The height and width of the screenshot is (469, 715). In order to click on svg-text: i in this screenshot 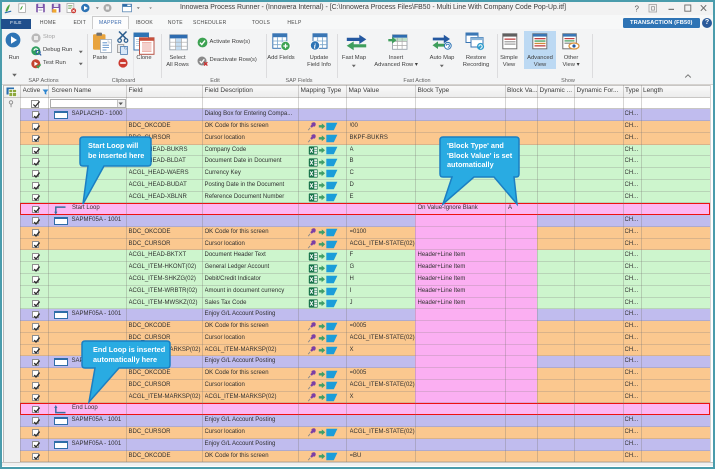, I will do `click(315, 45)`.